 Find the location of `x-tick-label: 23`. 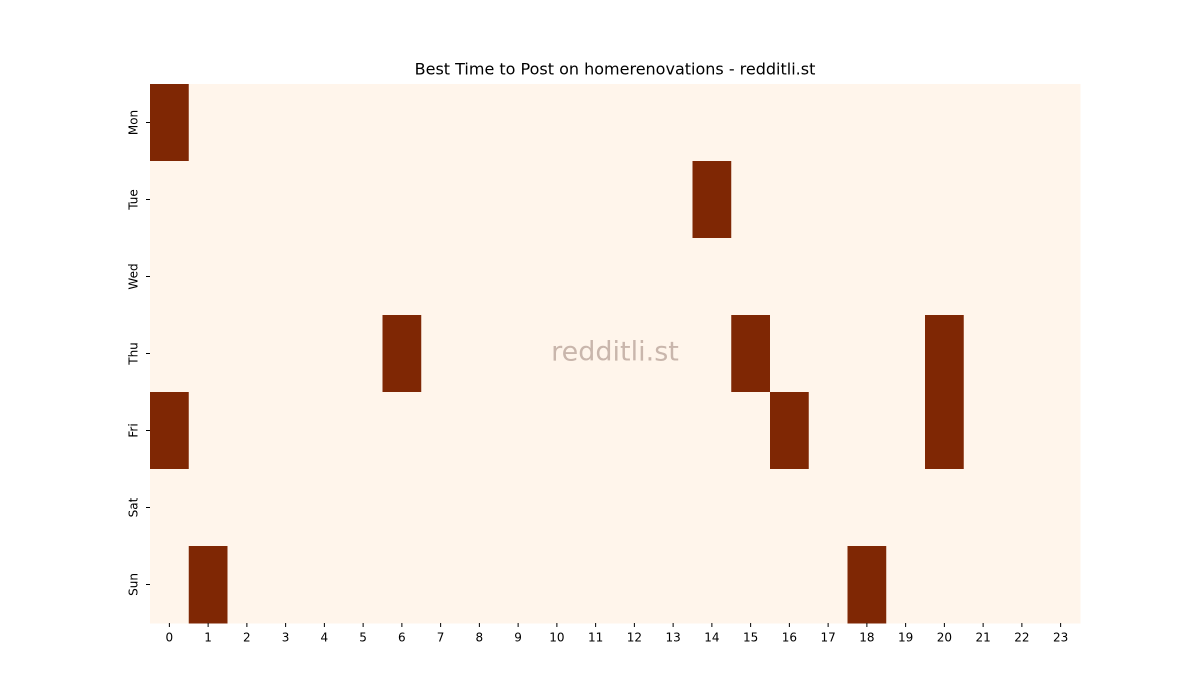

x-tick-label: 23 is located at coordinates (1060, 638).